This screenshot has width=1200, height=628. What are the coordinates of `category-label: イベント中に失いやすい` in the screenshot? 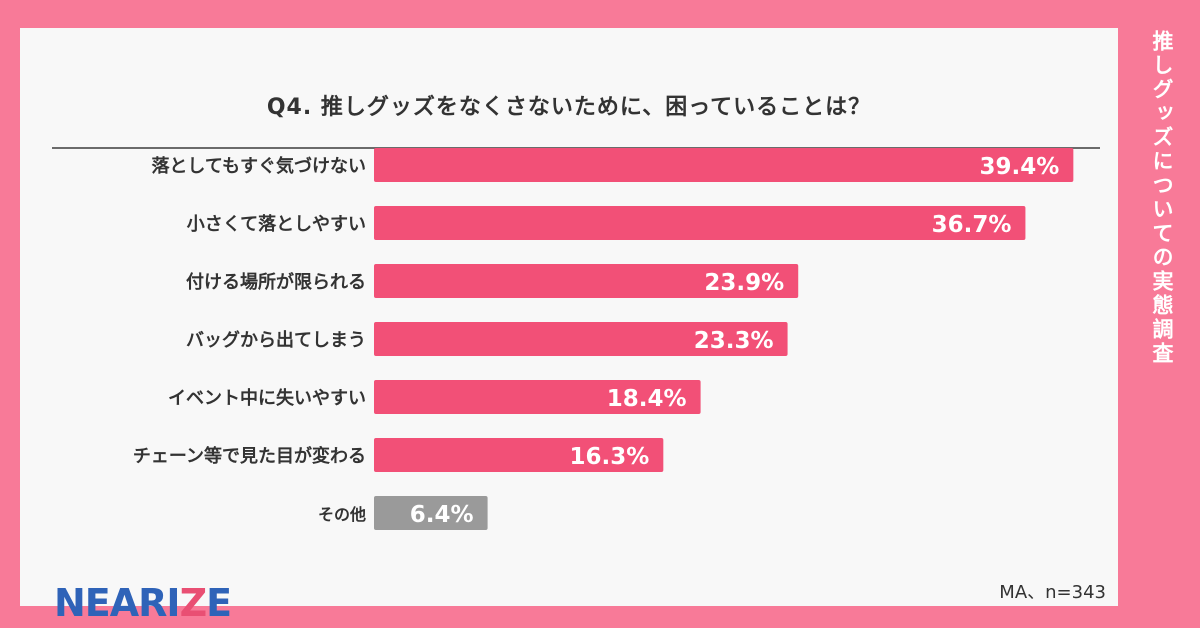 It's located at (267, 398).